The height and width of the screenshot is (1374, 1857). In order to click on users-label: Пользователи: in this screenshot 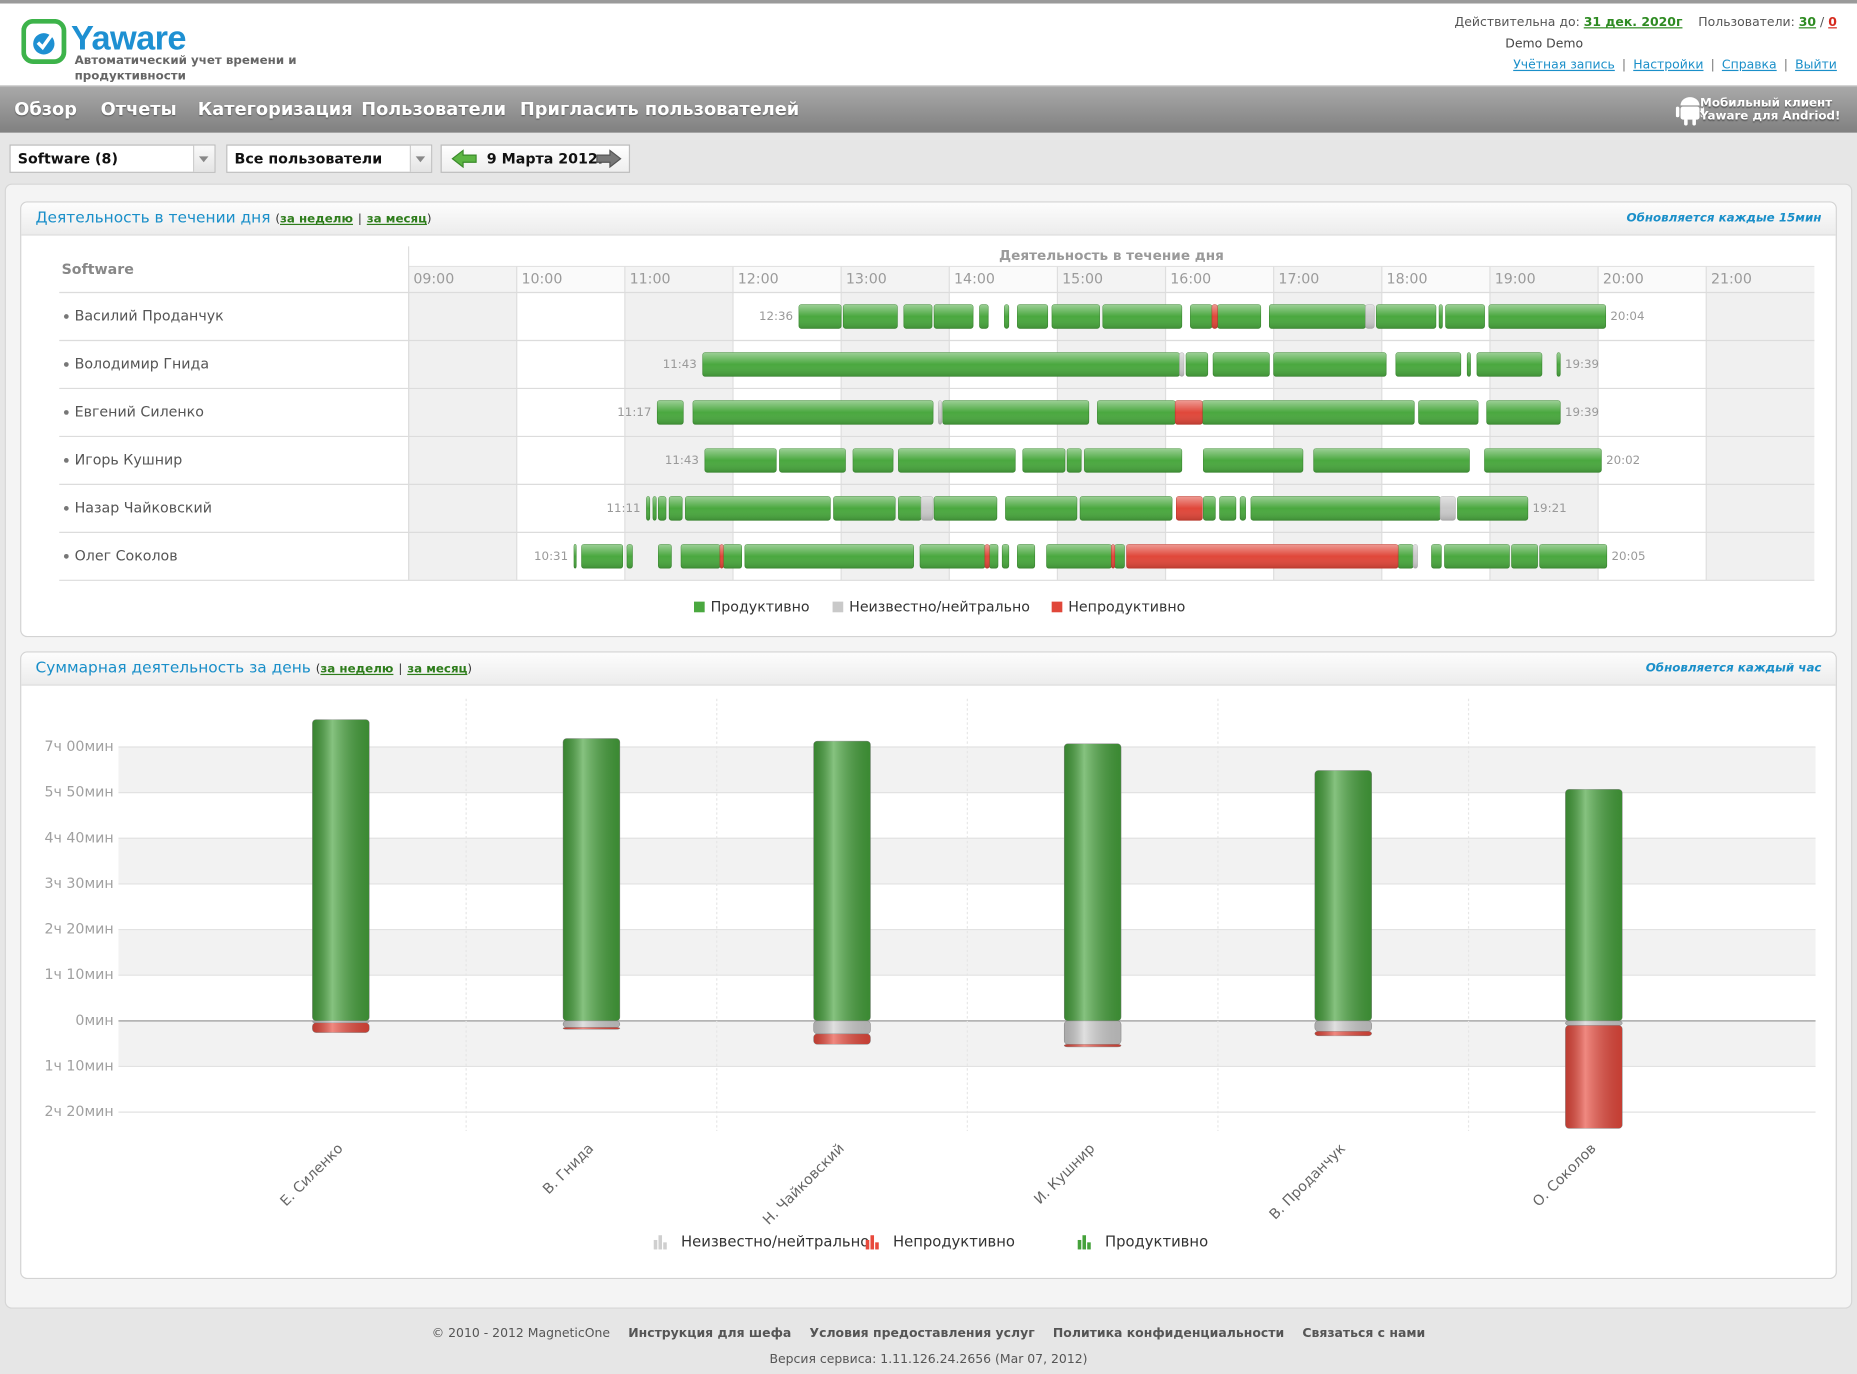, I will do `click(1746, 22)`.